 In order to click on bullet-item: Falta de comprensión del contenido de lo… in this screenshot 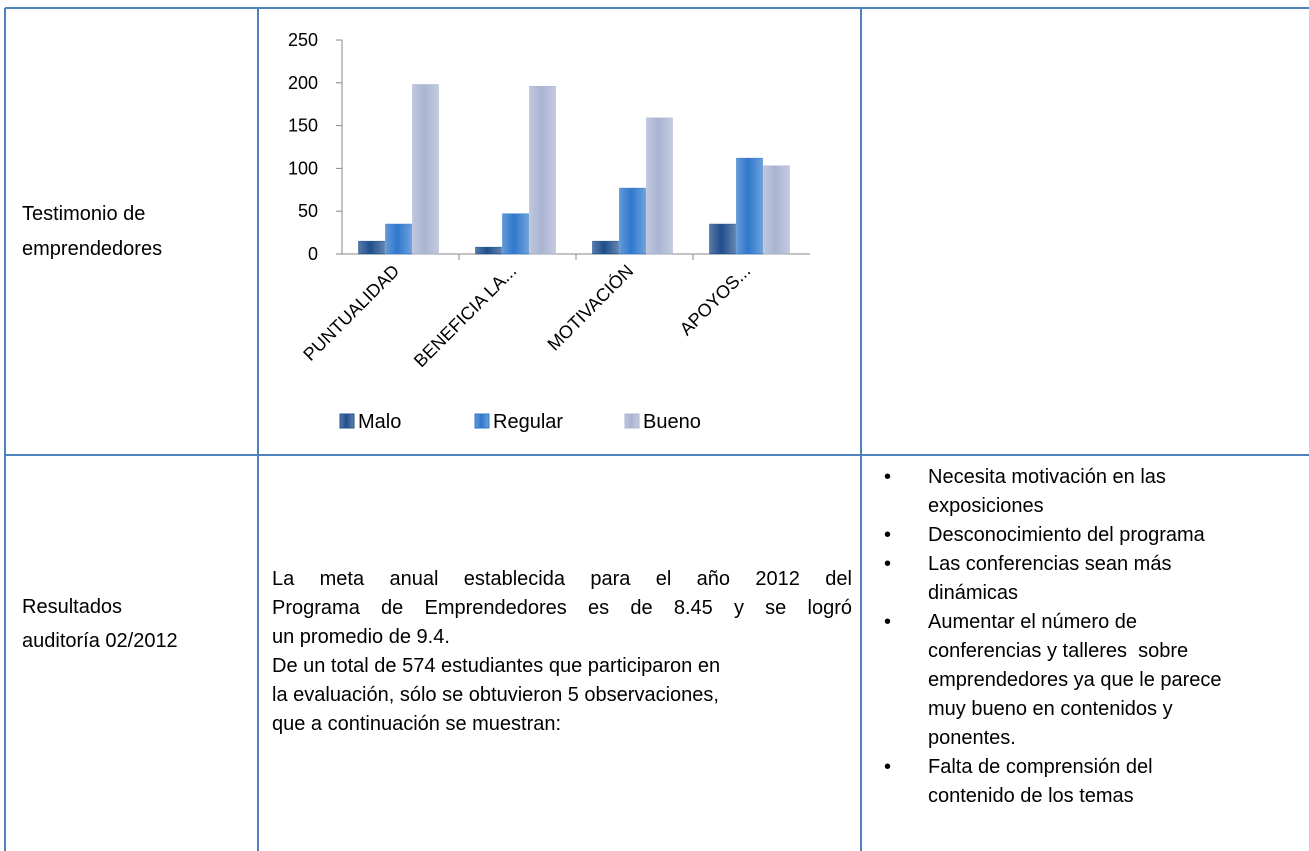, I will do `click(1058, 782)`.